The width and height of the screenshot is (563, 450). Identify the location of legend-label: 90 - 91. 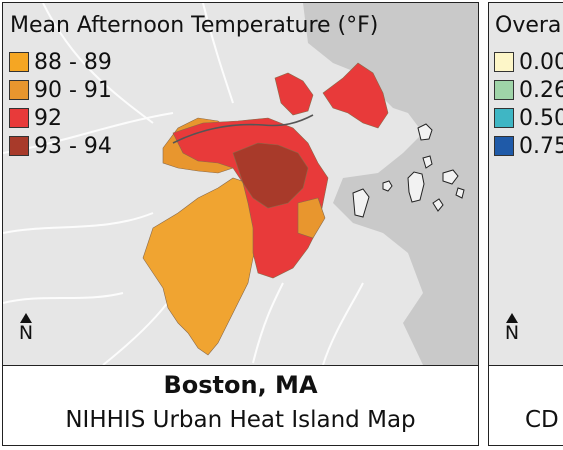
(73, 90).